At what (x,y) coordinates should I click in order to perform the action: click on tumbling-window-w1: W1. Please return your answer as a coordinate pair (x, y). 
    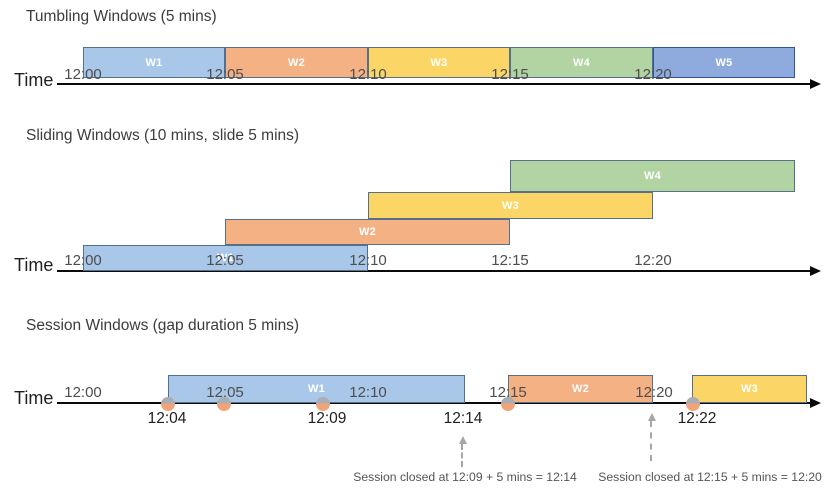
    Looking at the image, I should click on (154, 62).